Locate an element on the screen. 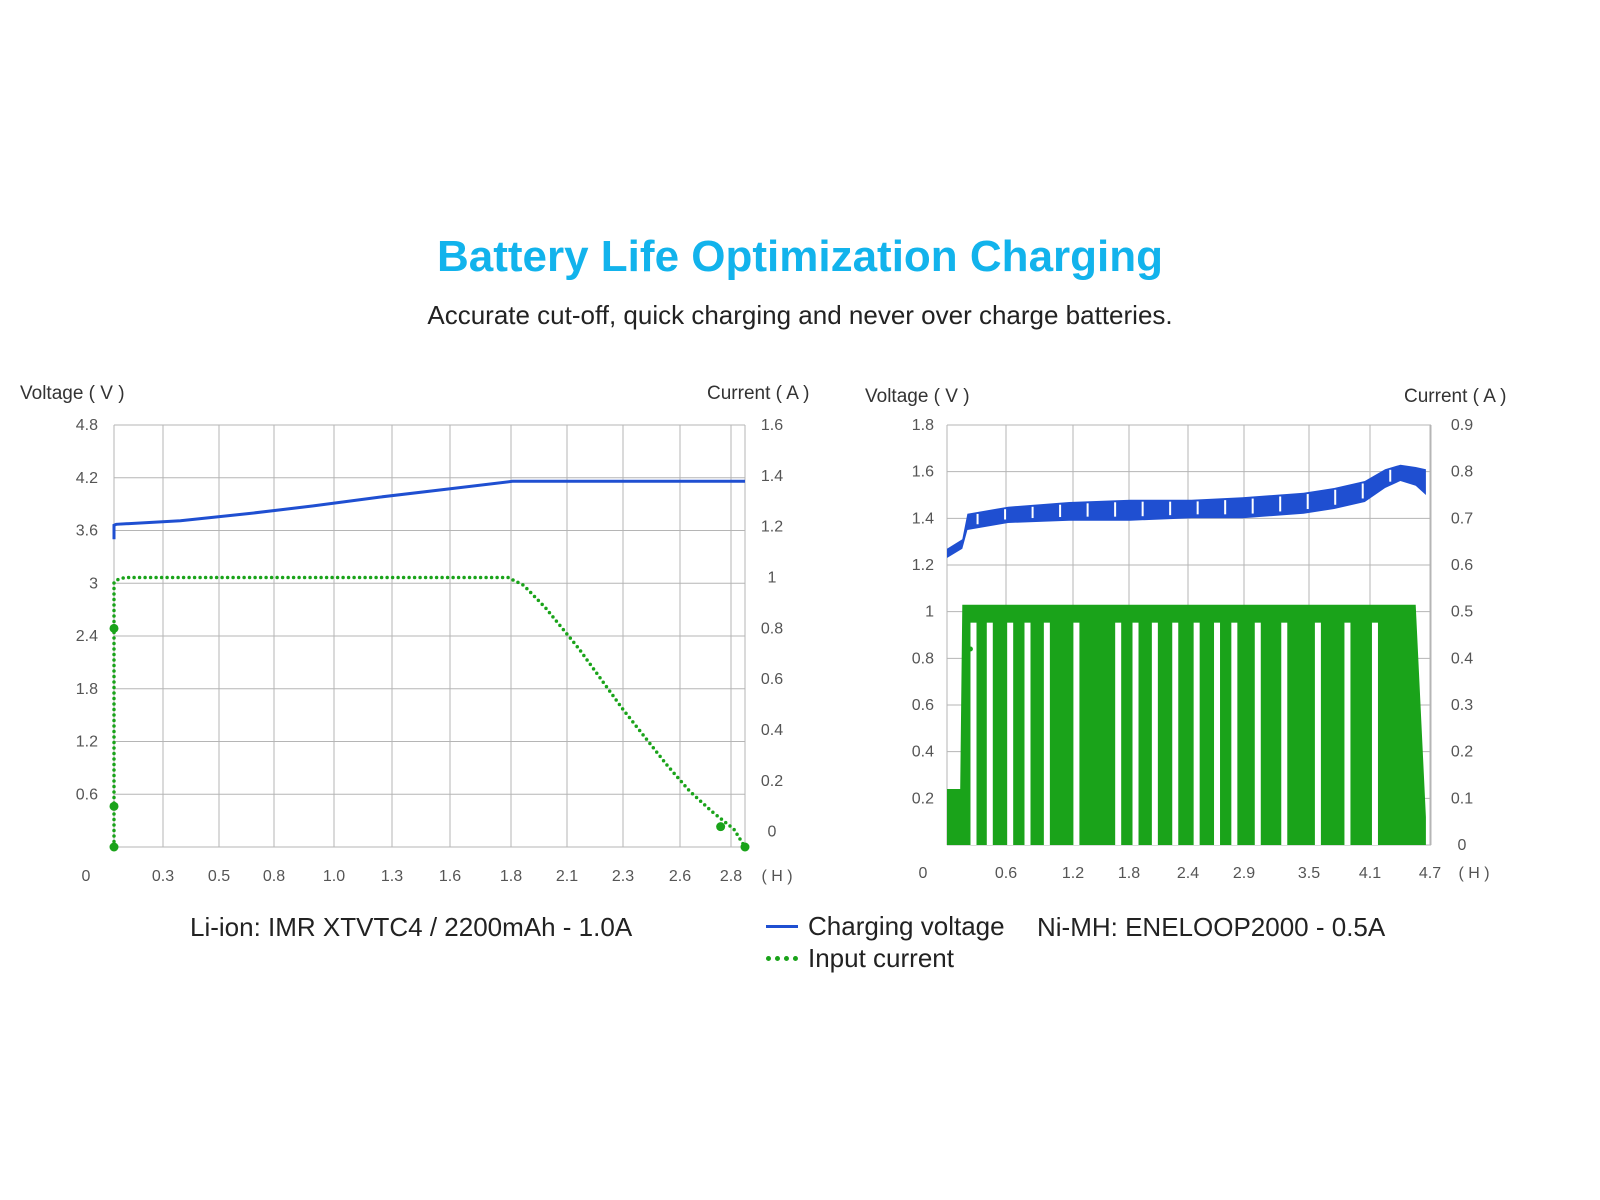  left-tick-label: 1.6 is located at coordinates (923, 472).